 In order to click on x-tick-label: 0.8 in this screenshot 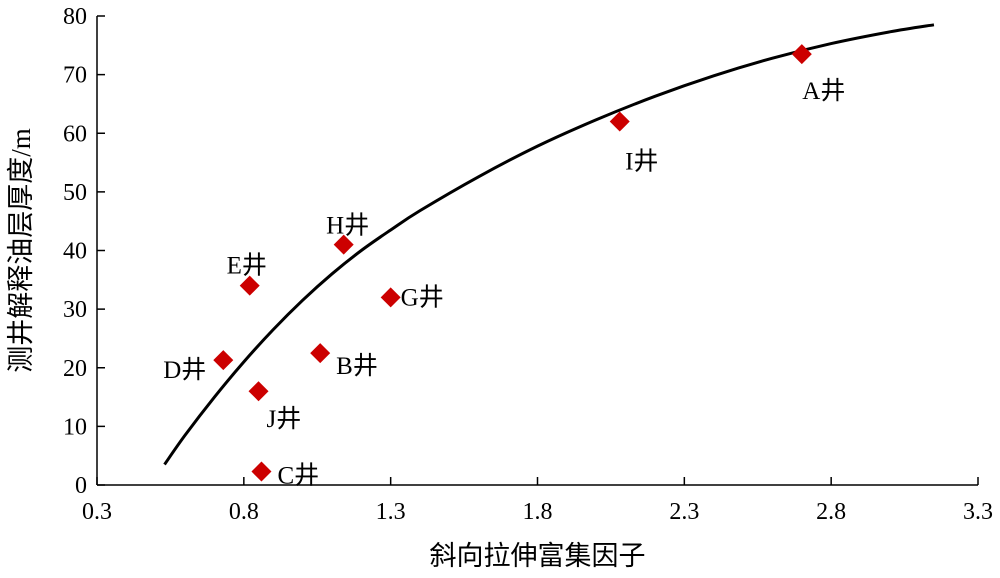, I will do `click(244, 512)`.